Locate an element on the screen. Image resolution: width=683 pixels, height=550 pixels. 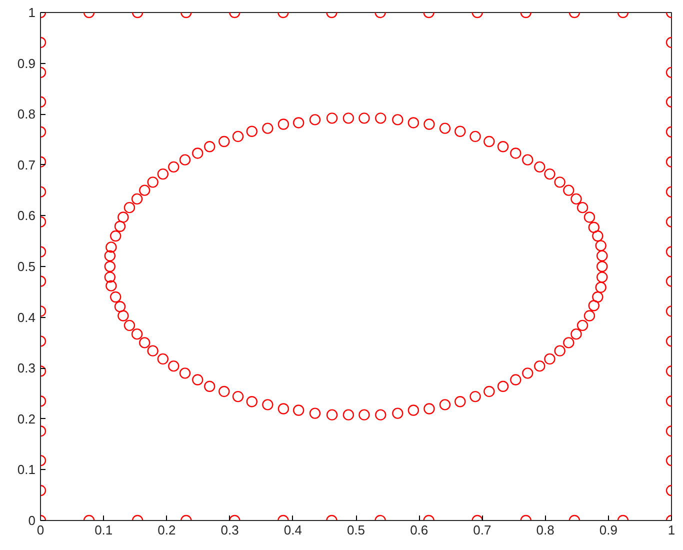
y-tick-label: 0.1 is located at coordinates (26, 470).